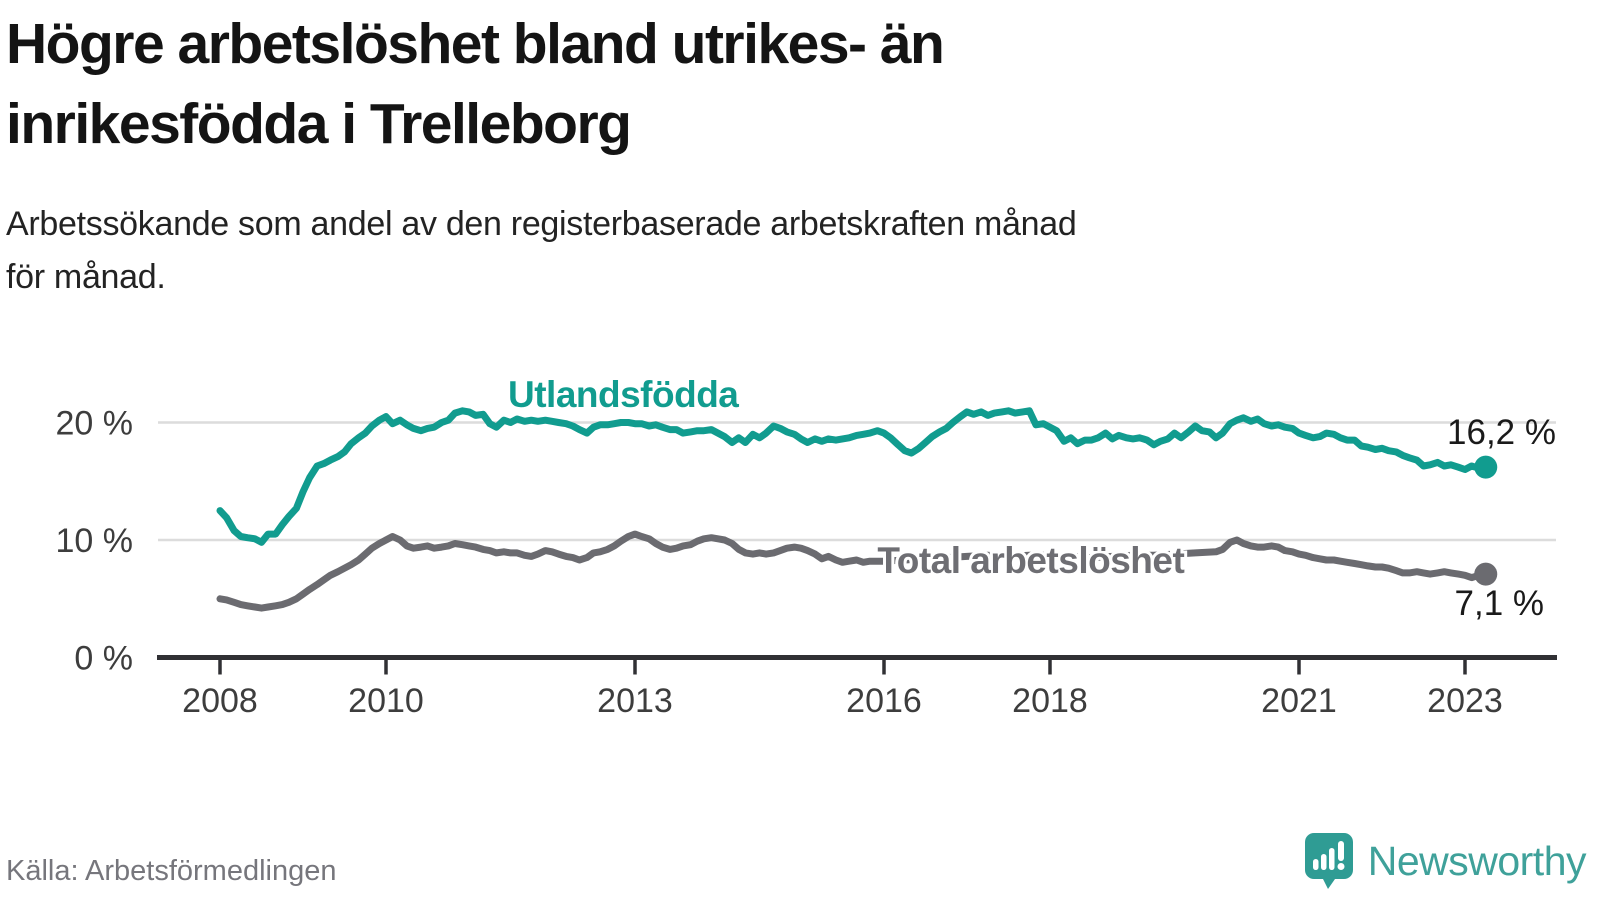  Describe the element at coordinates (1500, 603) in the screenshot. I see `end-value-label-total: 7,1 %` at that location.